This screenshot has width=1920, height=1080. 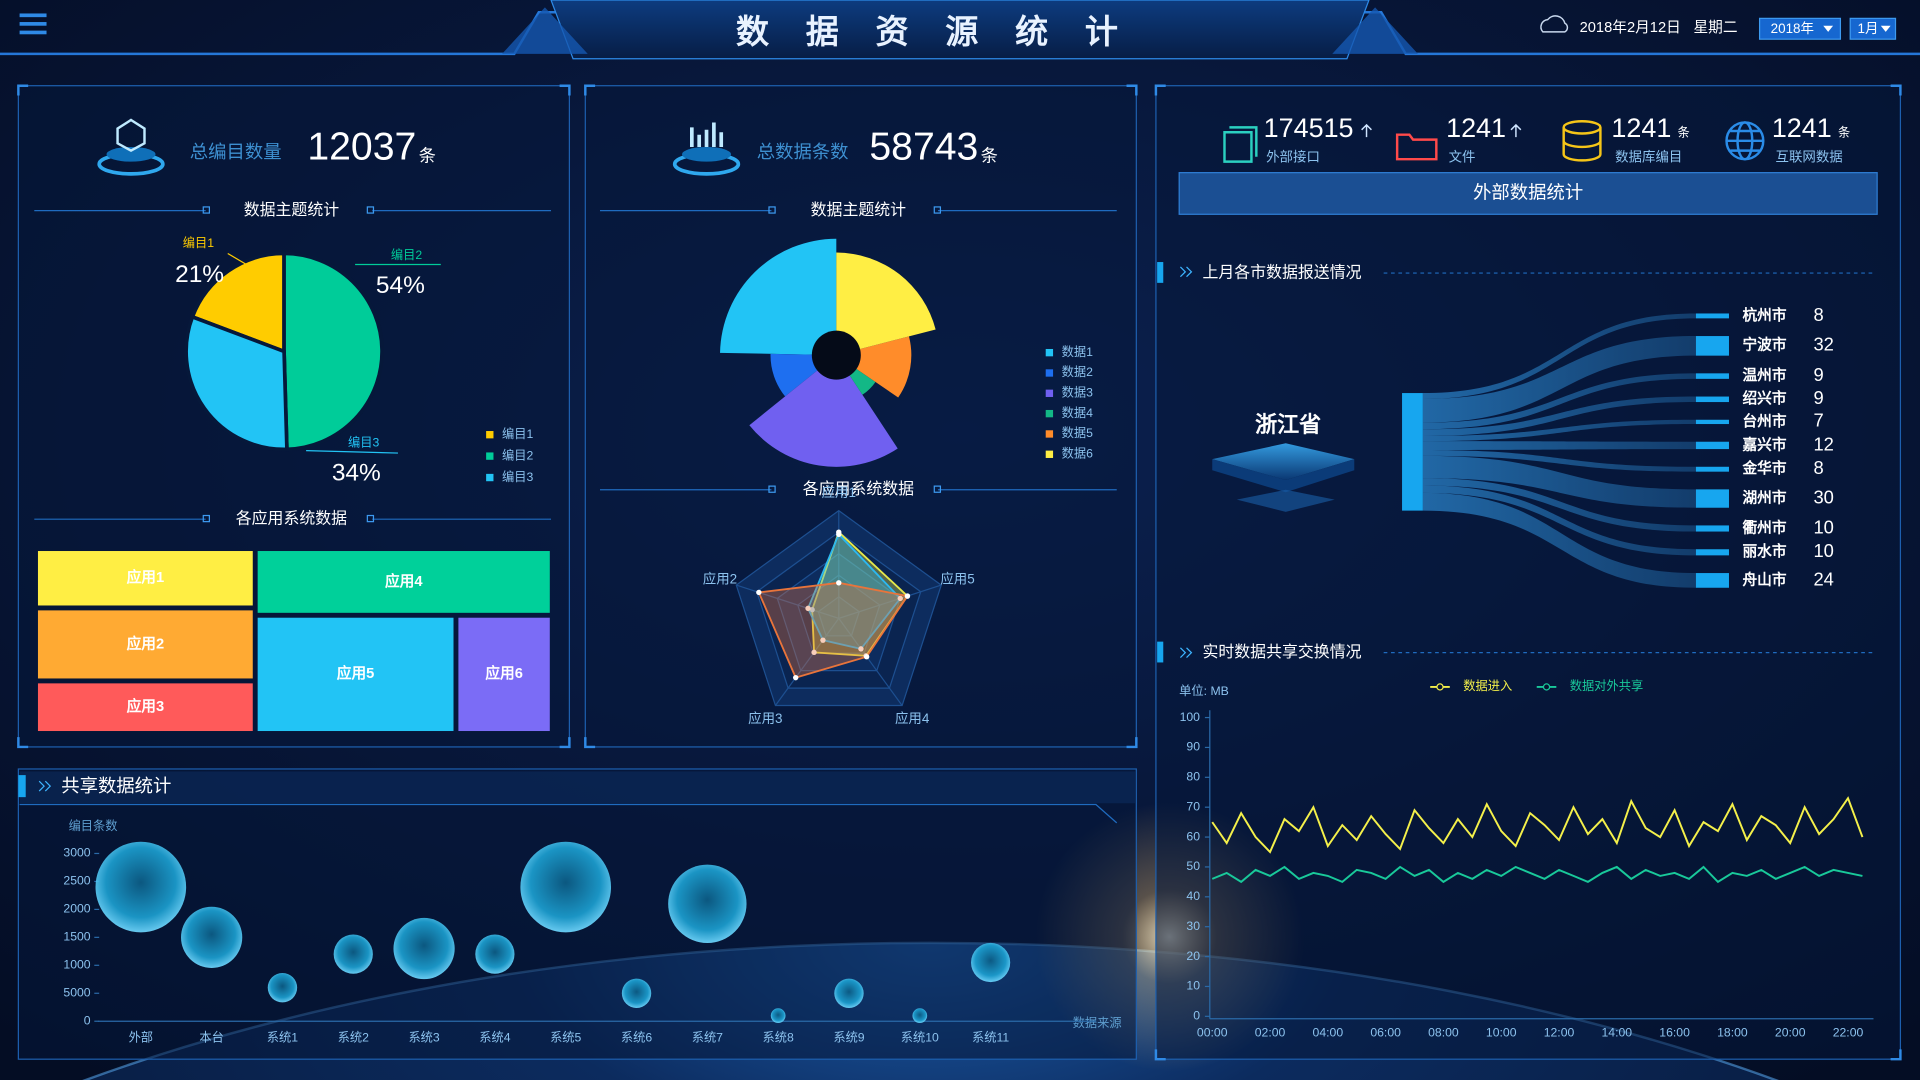 What do you see at coordinates (923, 147) in the screenshot?
I see `stat-number: 58743` at bounding box center [923, 147].